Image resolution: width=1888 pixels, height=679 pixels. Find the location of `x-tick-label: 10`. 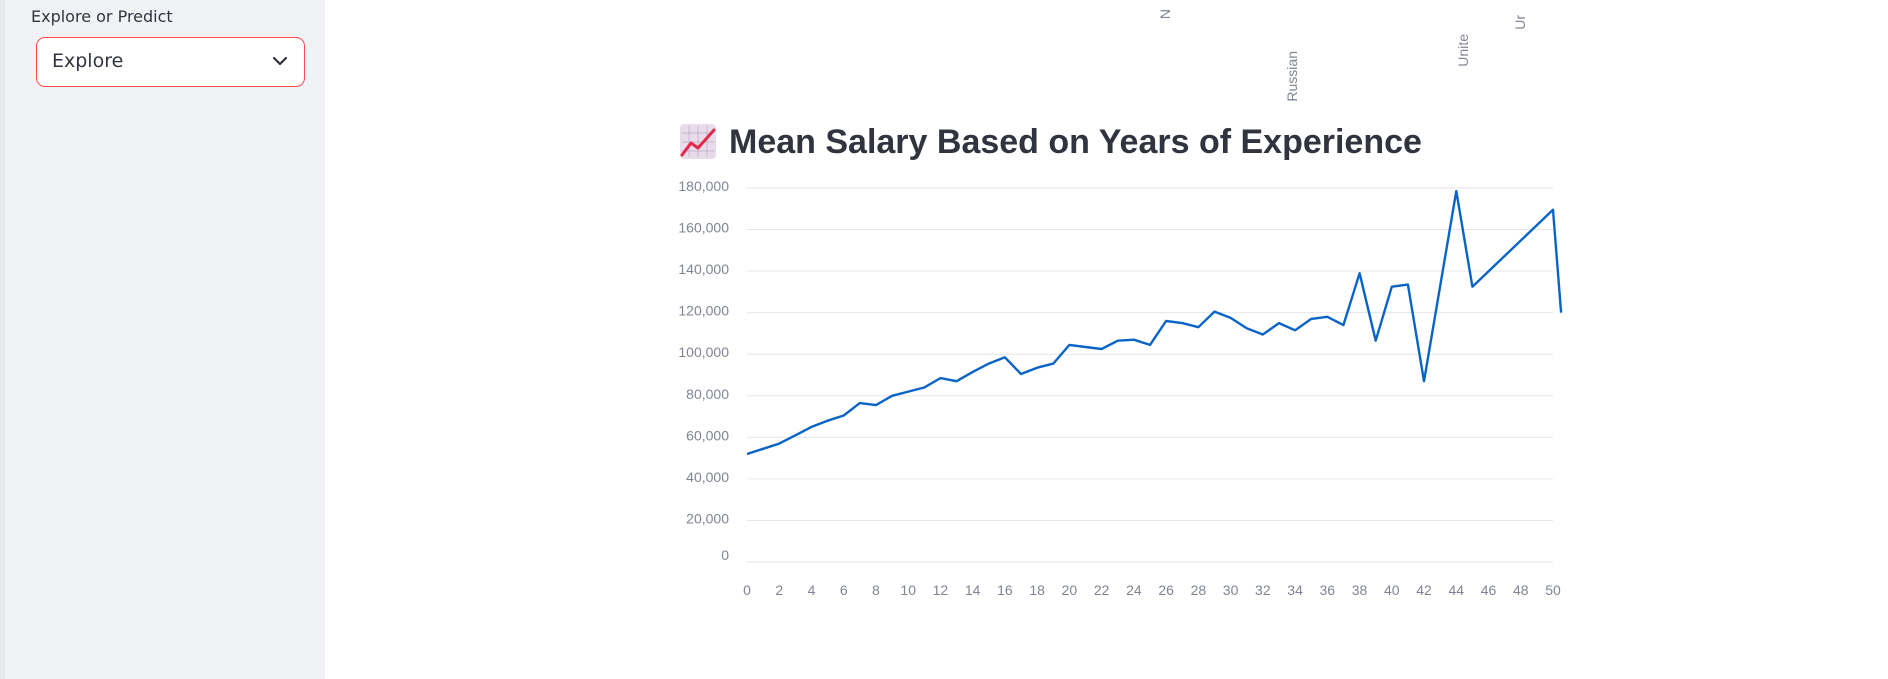

x-tick-label: 10 is located at coordinates (908, 590).